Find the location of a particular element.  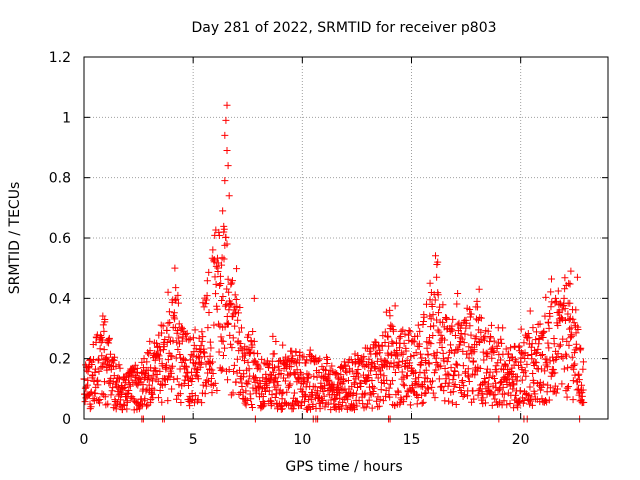

y-tick-label: 0.8 is located at coordinates (60, 179).